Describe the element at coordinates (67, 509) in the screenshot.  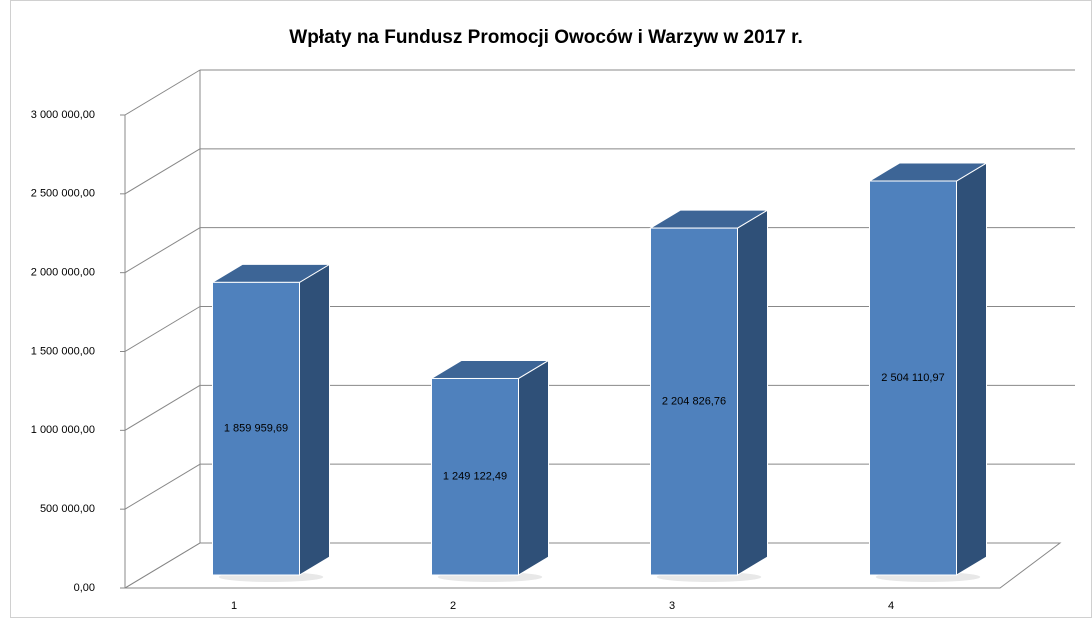
I see `y-tick-label: 500 000,00` at that location.